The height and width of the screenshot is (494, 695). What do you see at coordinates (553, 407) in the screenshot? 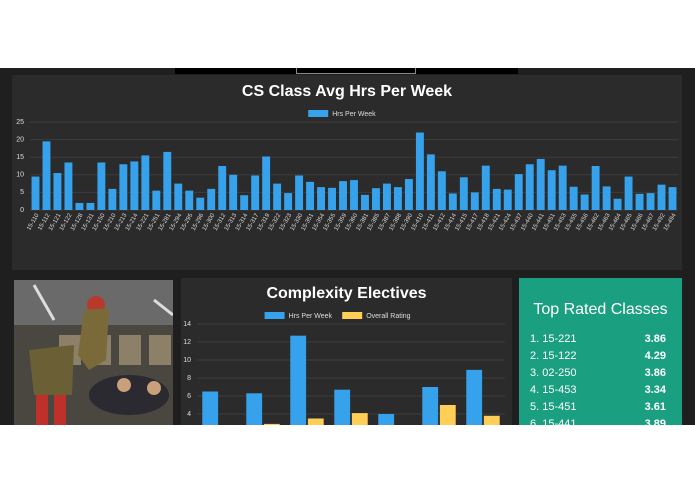
I see `rated-class: 5. 15-451` at bounding box center [553, 407].